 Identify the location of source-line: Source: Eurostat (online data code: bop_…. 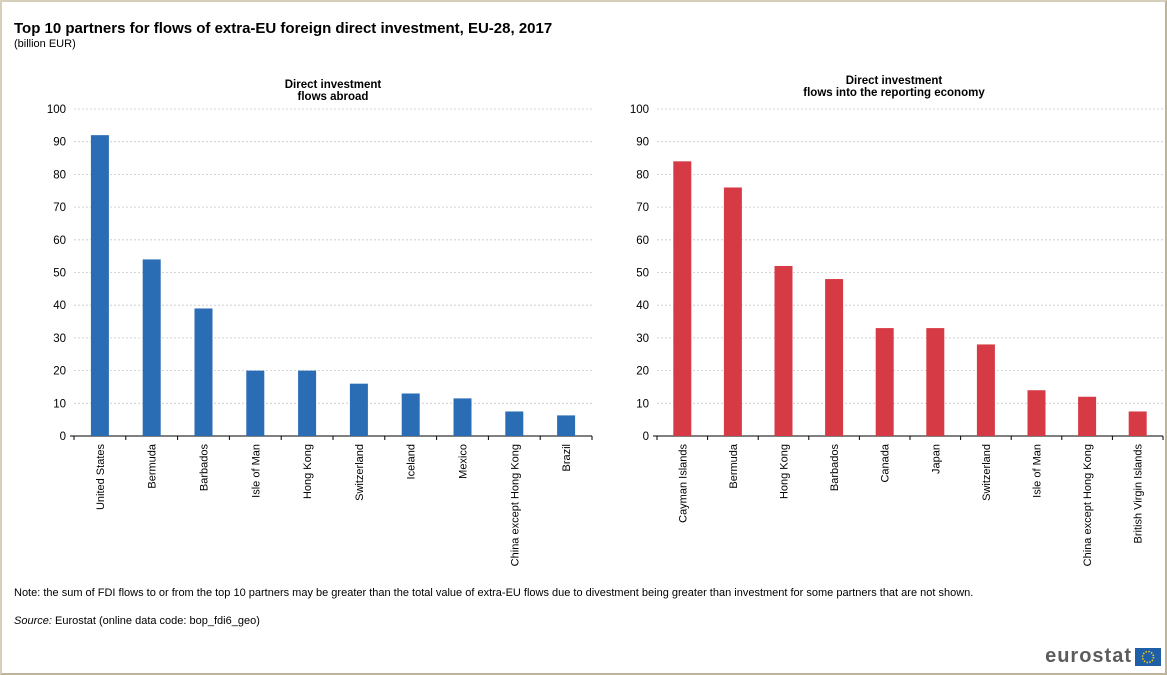
(137, 621).